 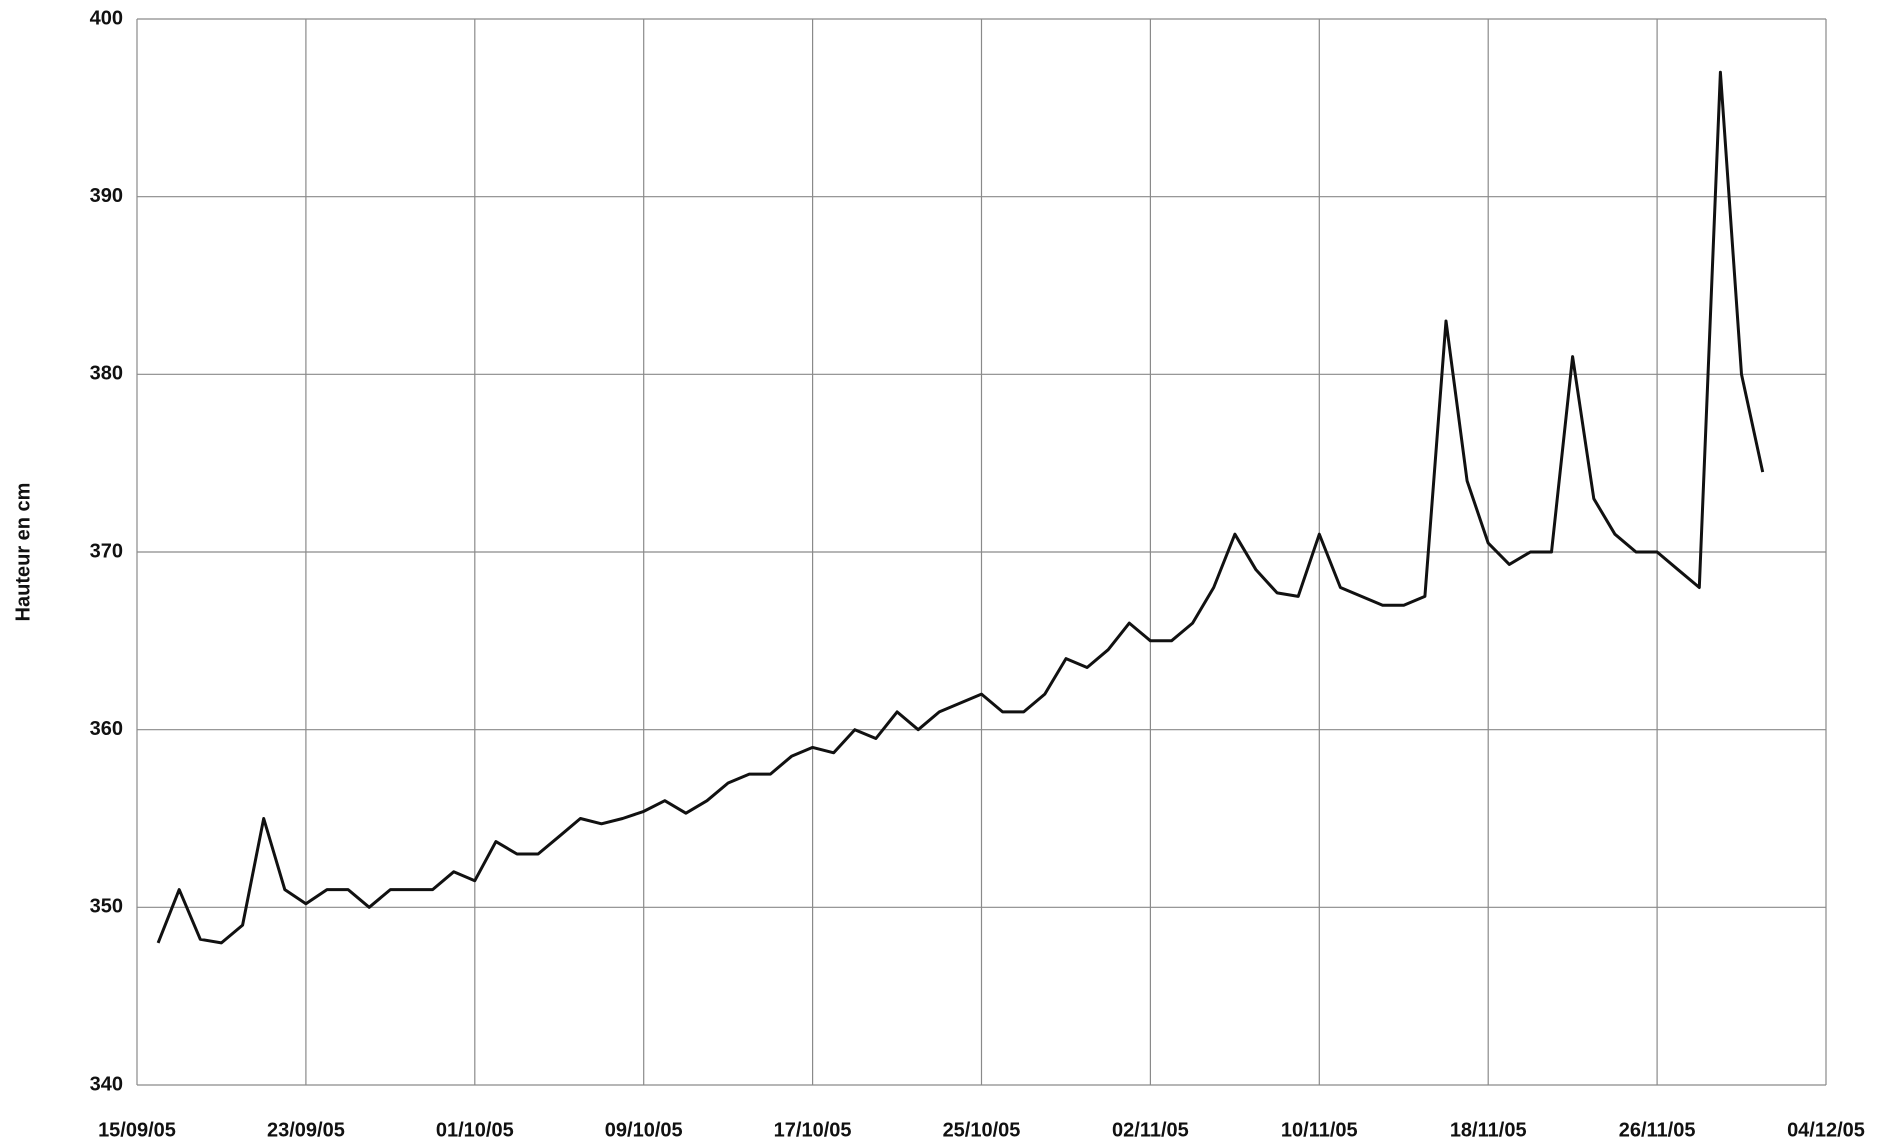 What do you see at coordinates (106, 18) in the screenshot?
I see `y-tick-label: 400` at bounding box center [106, 18].